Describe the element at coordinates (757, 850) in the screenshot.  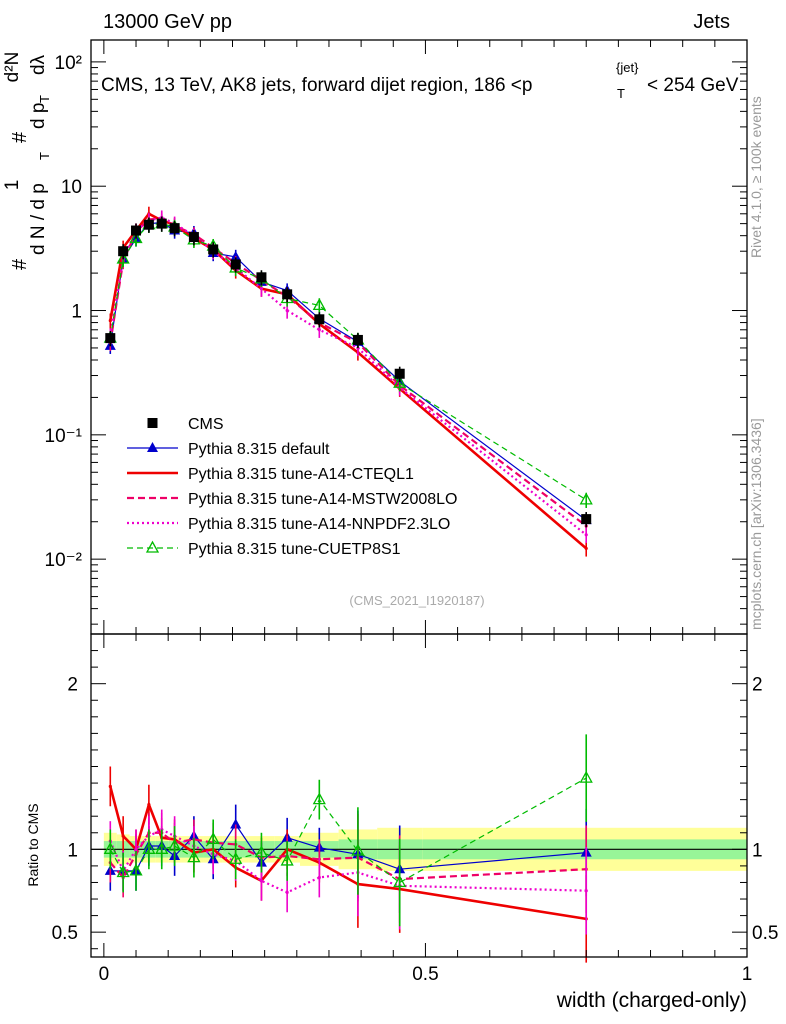
I see `ratio-y-tick-label-right: 1` at that location.